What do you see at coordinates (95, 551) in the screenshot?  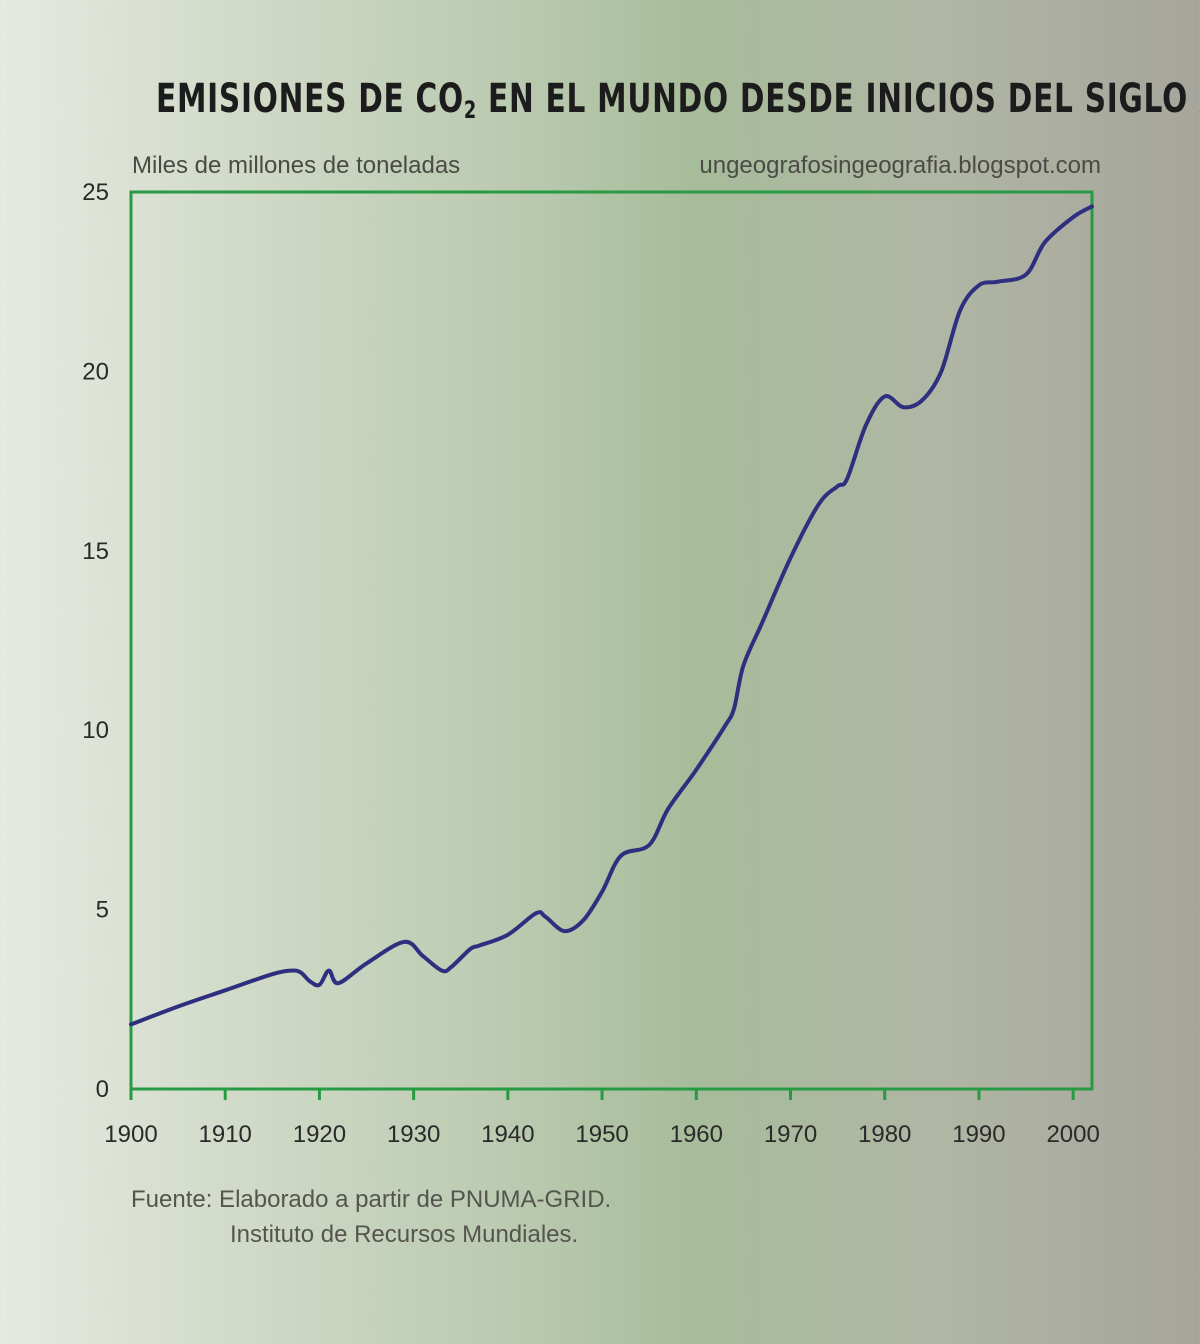 I see `y-tick-label: 15` at bounding box center [95, 551].